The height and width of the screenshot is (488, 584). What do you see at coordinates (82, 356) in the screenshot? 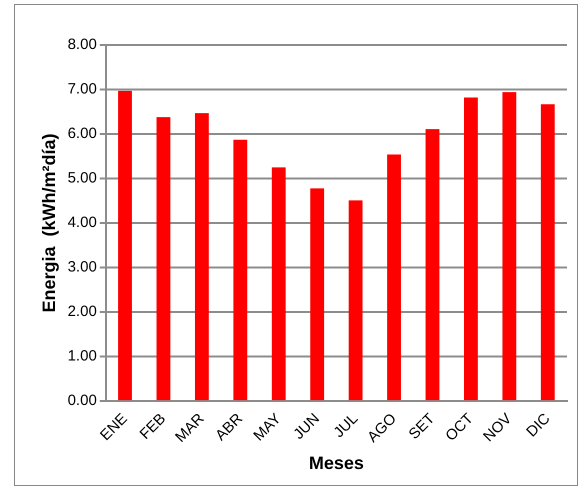
I see `y-tick-label: 1.00` at bounding box center [82, 356].